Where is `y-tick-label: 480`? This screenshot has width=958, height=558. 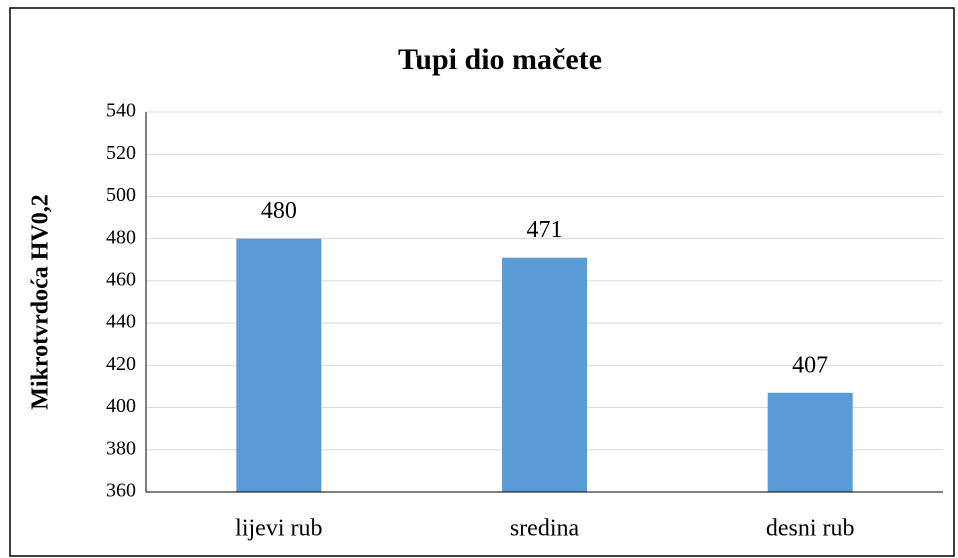
y-tick-label: 480 is located at coordinates (121, 237).